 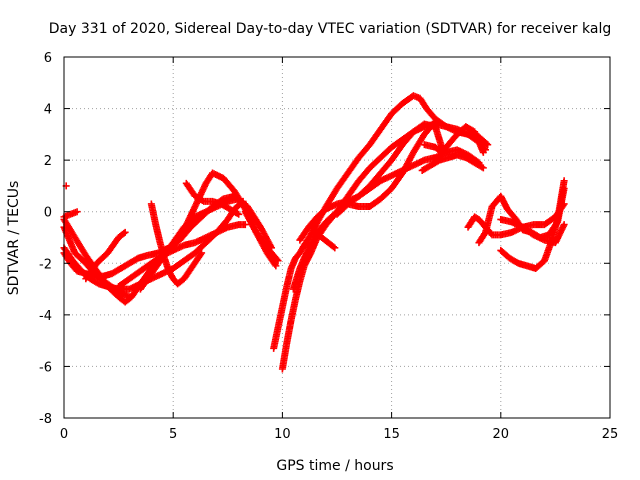 What do you see at coordinates (501, 434) in the screenshot?
I see `x-tick-label: 20` at bounding box center [501, 434].